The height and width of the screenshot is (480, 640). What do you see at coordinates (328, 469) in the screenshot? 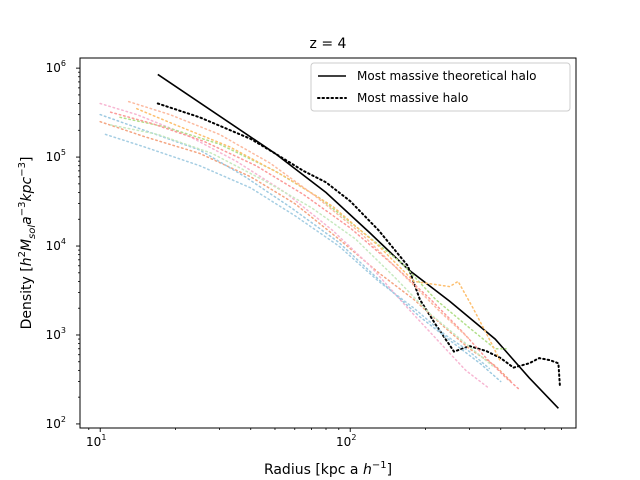
I see `x-axis-label: Radius [kpc a h−1]` at bounding box center [328, 469].